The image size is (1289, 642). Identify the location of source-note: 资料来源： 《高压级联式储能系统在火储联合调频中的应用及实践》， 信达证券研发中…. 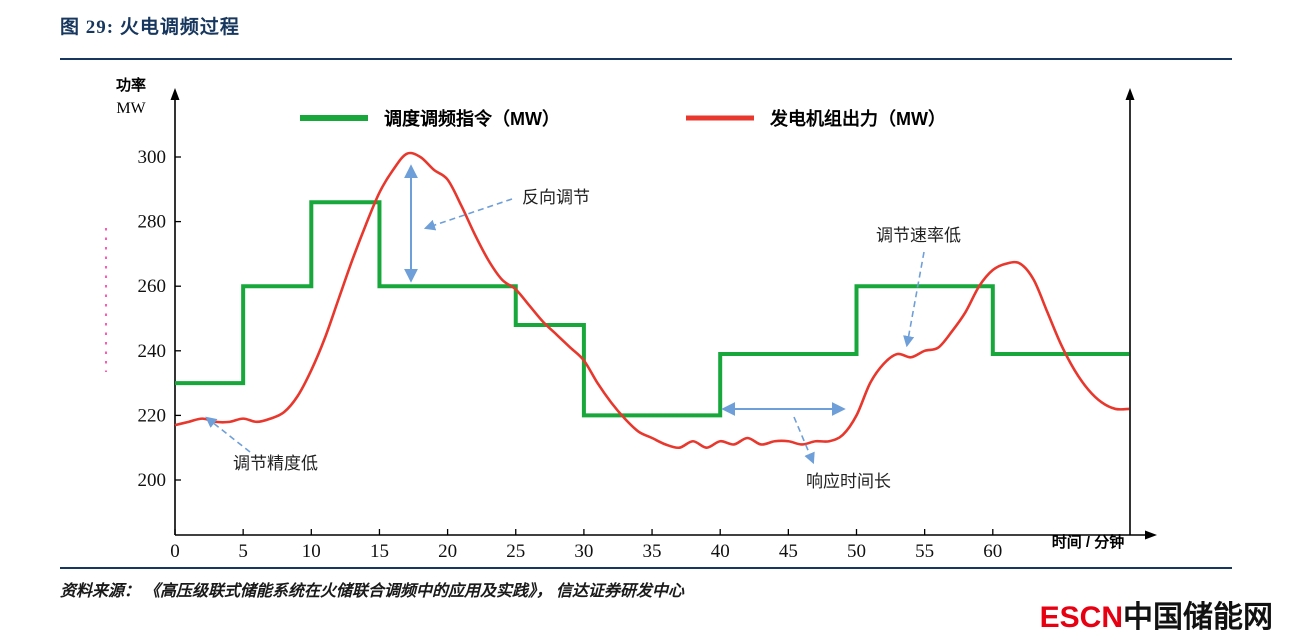
(372, 589).